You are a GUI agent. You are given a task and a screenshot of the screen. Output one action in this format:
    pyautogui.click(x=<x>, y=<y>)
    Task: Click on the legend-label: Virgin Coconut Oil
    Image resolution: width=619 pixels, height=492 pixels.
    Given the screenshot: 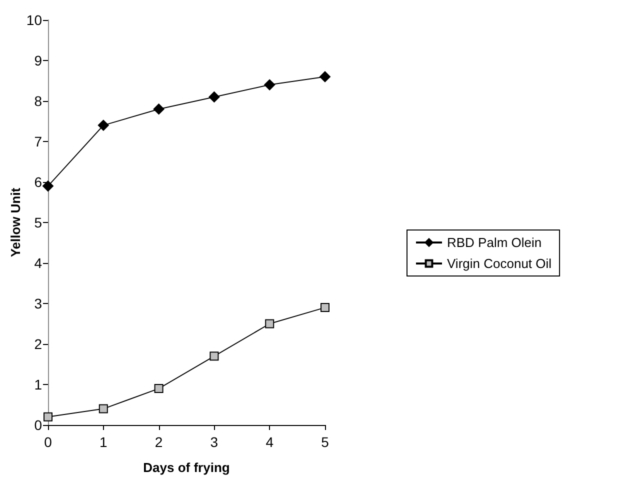 What is the action you would take?
    pyautogui.click(x=499, y=263)
    